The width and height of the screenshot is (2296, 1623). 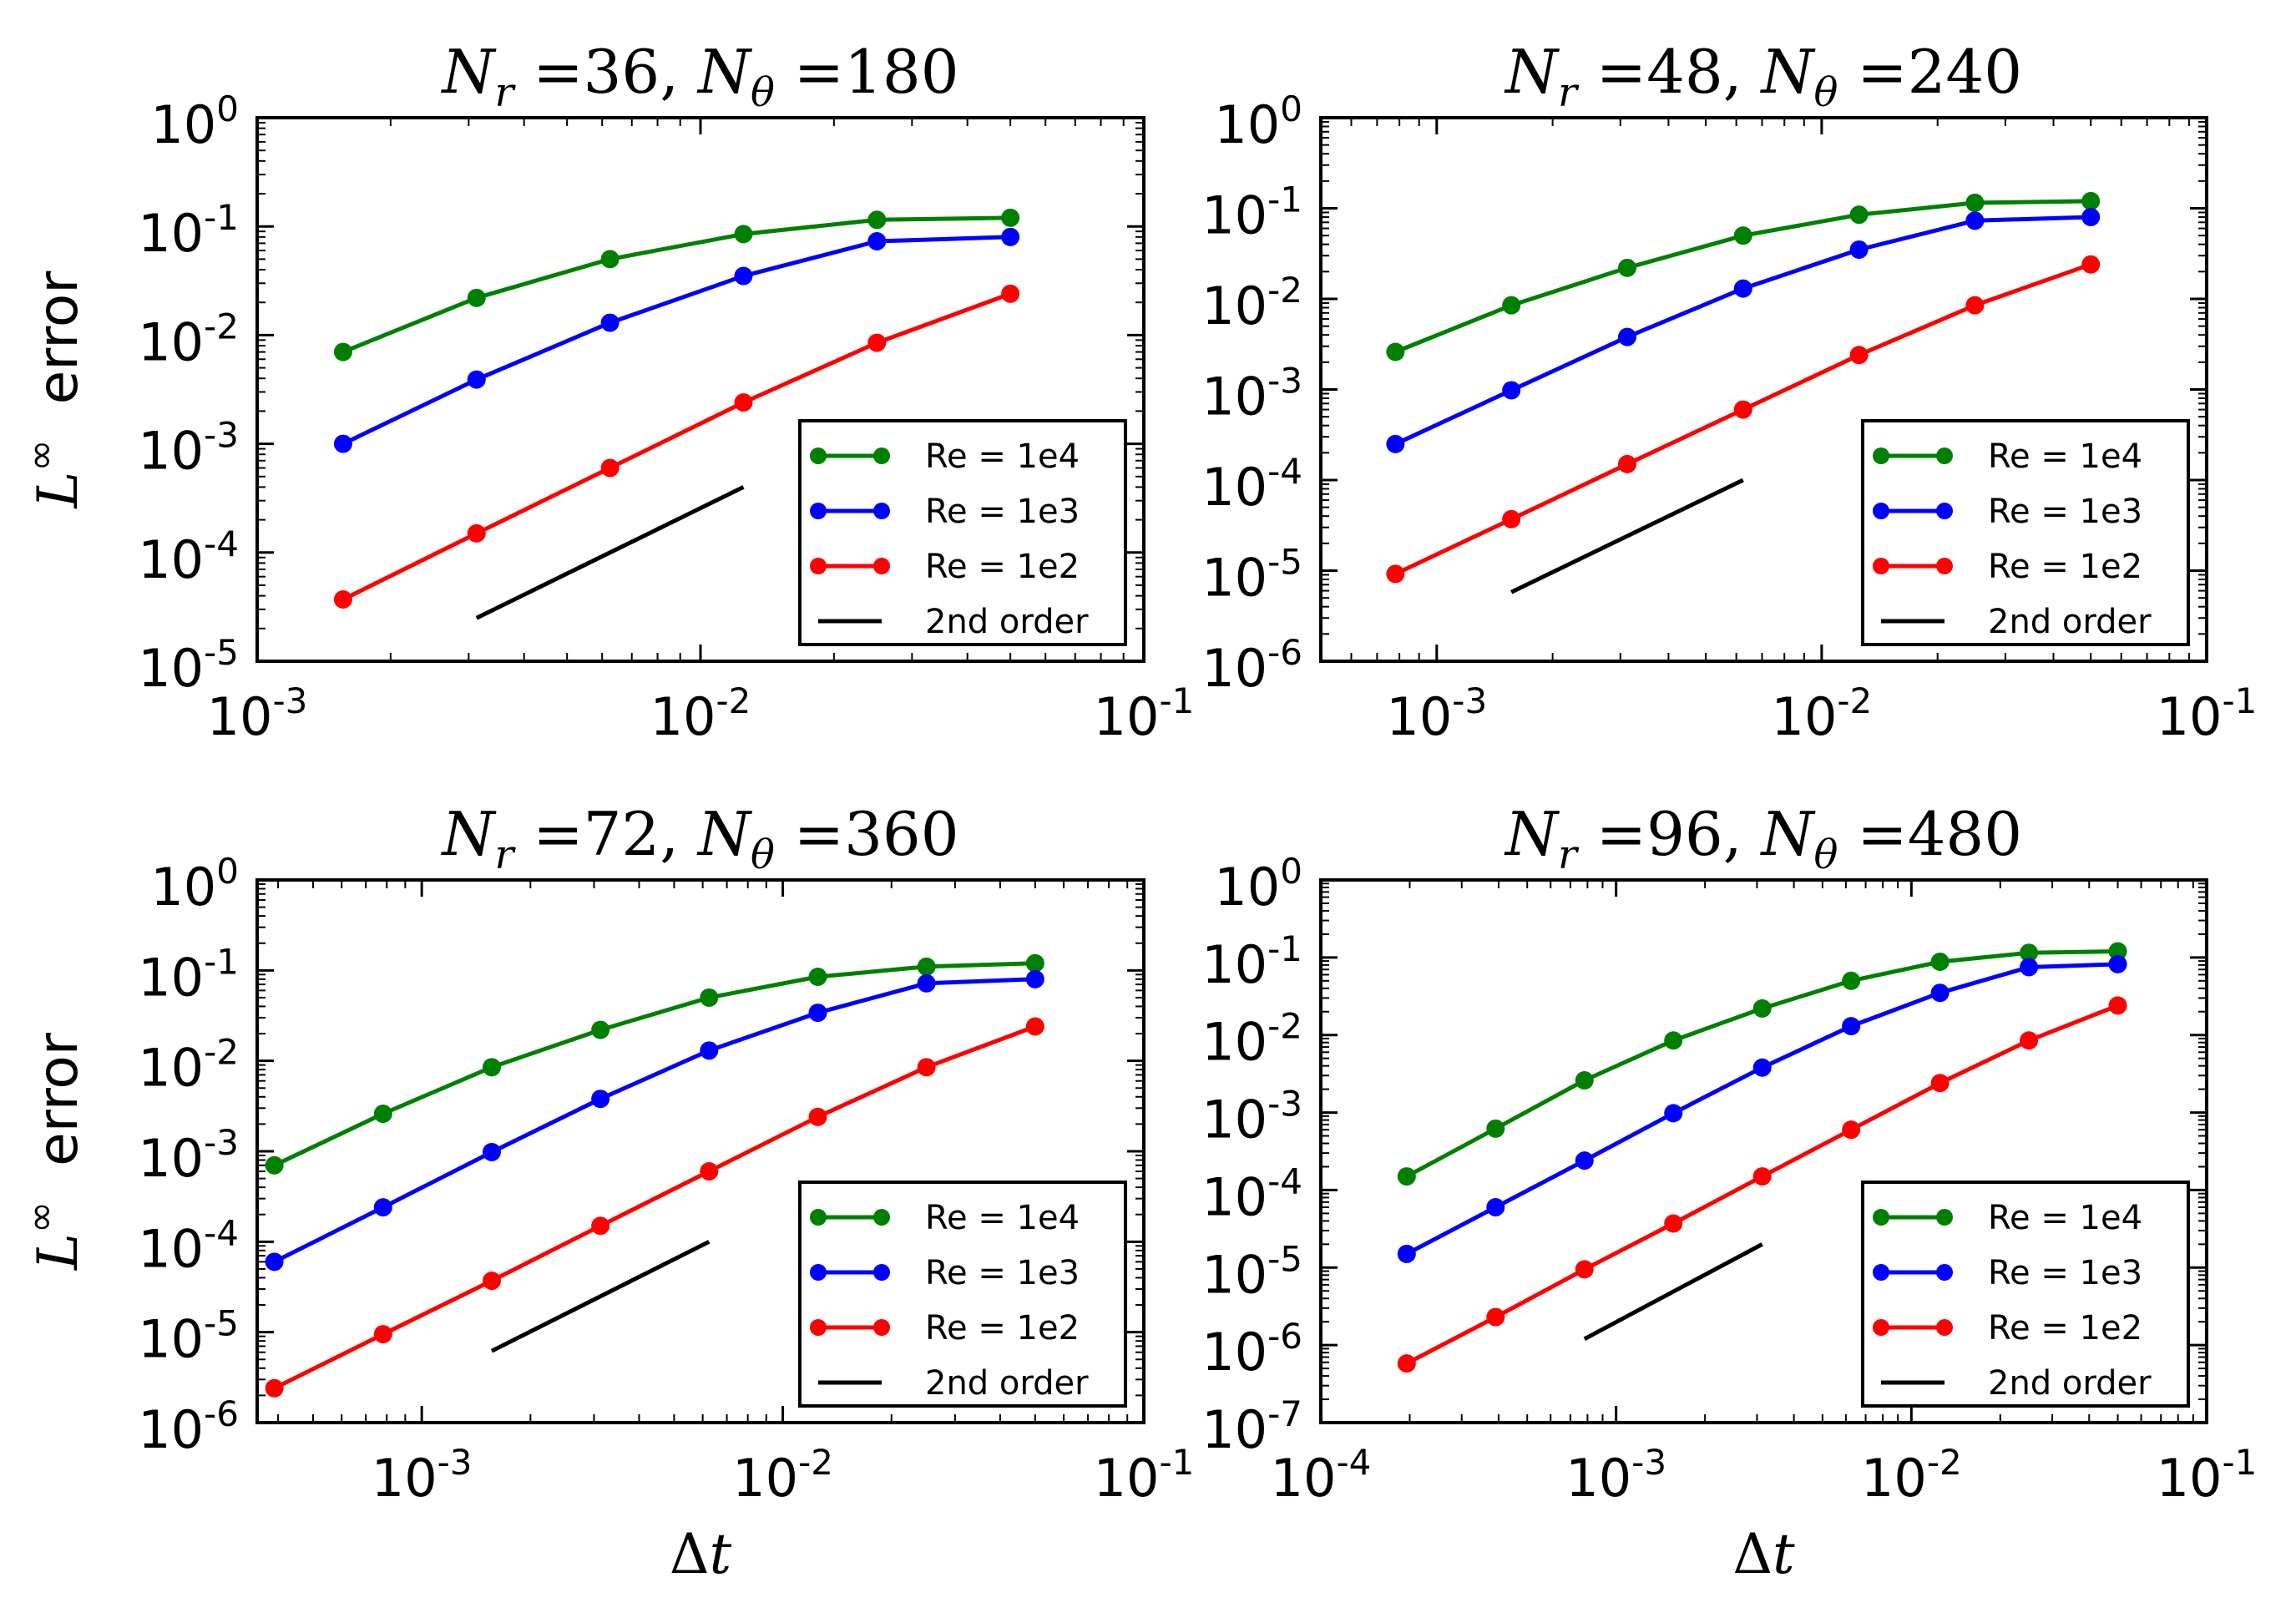 What do you see at coordinates (1002, 512) in the screenshot?
I see `legend-label: Re = 1e3` at bounding box center [1002, 512].